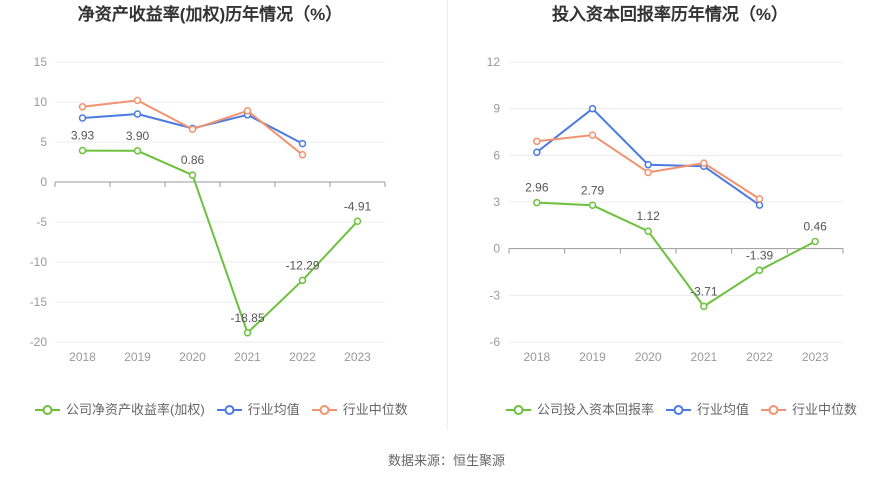 Image resolution: width=893 pixels, height=481 pixels. What do you see at coordinates (537, 188) in the screenshot?
I see `series-0-data-label: 2.96` at bounding box center [537, 188].